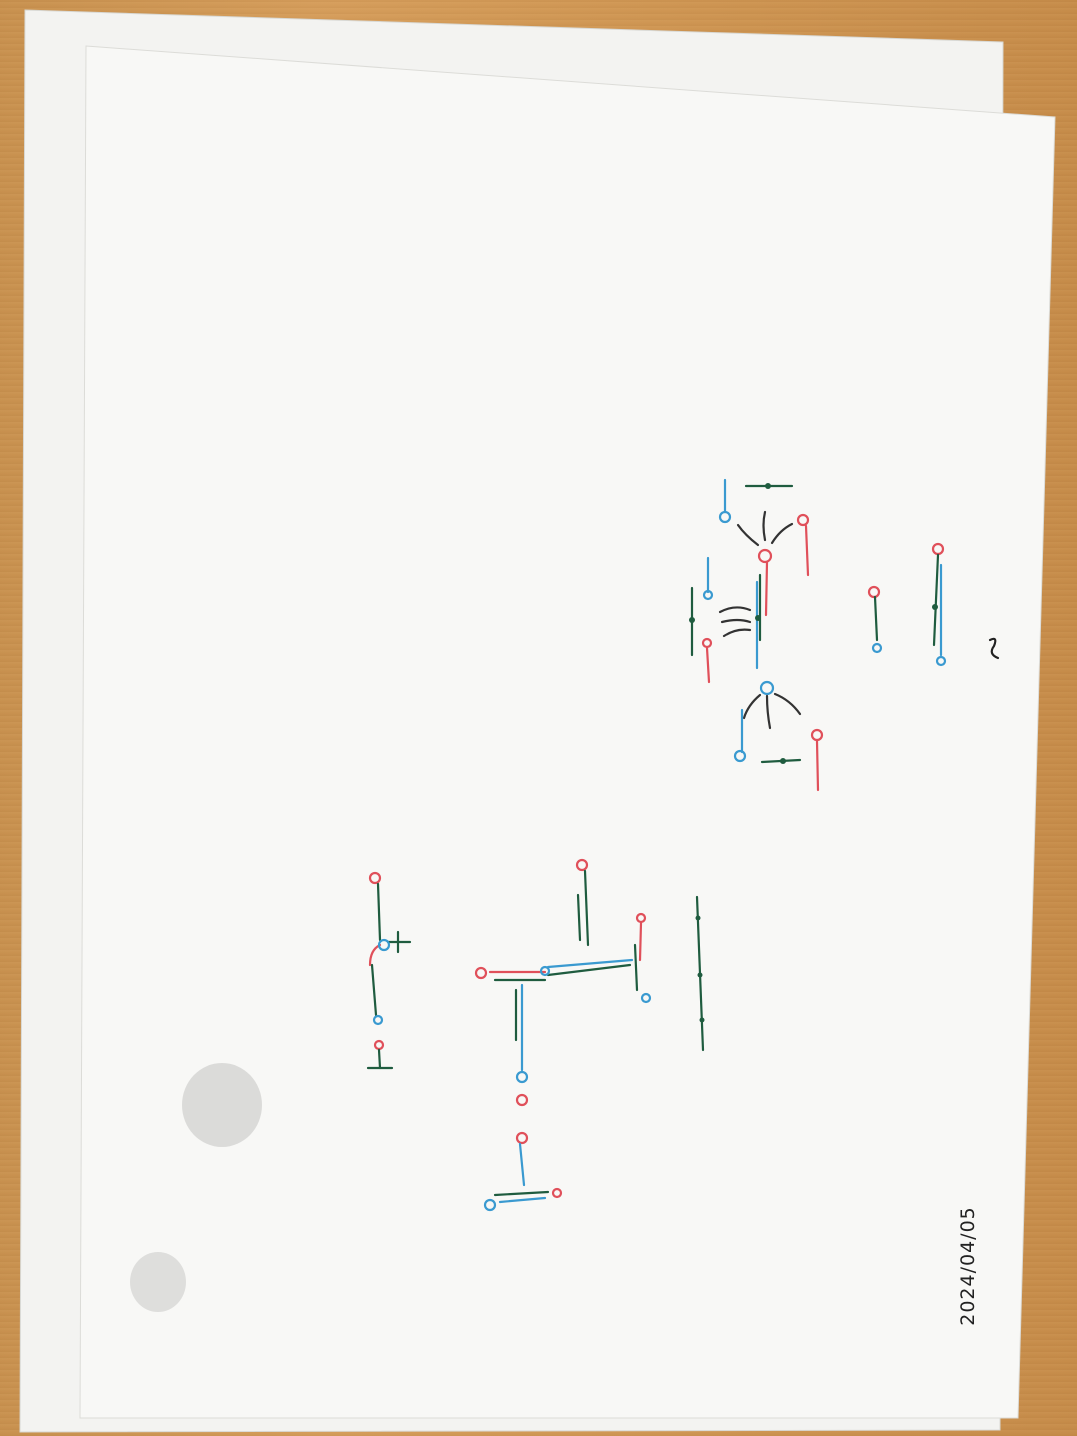 The image size is (1077, 1436). What do you see at coordinates (994, 648) in the screenshot?
I see `ink-squiggle` at bounding box center [994, 648].